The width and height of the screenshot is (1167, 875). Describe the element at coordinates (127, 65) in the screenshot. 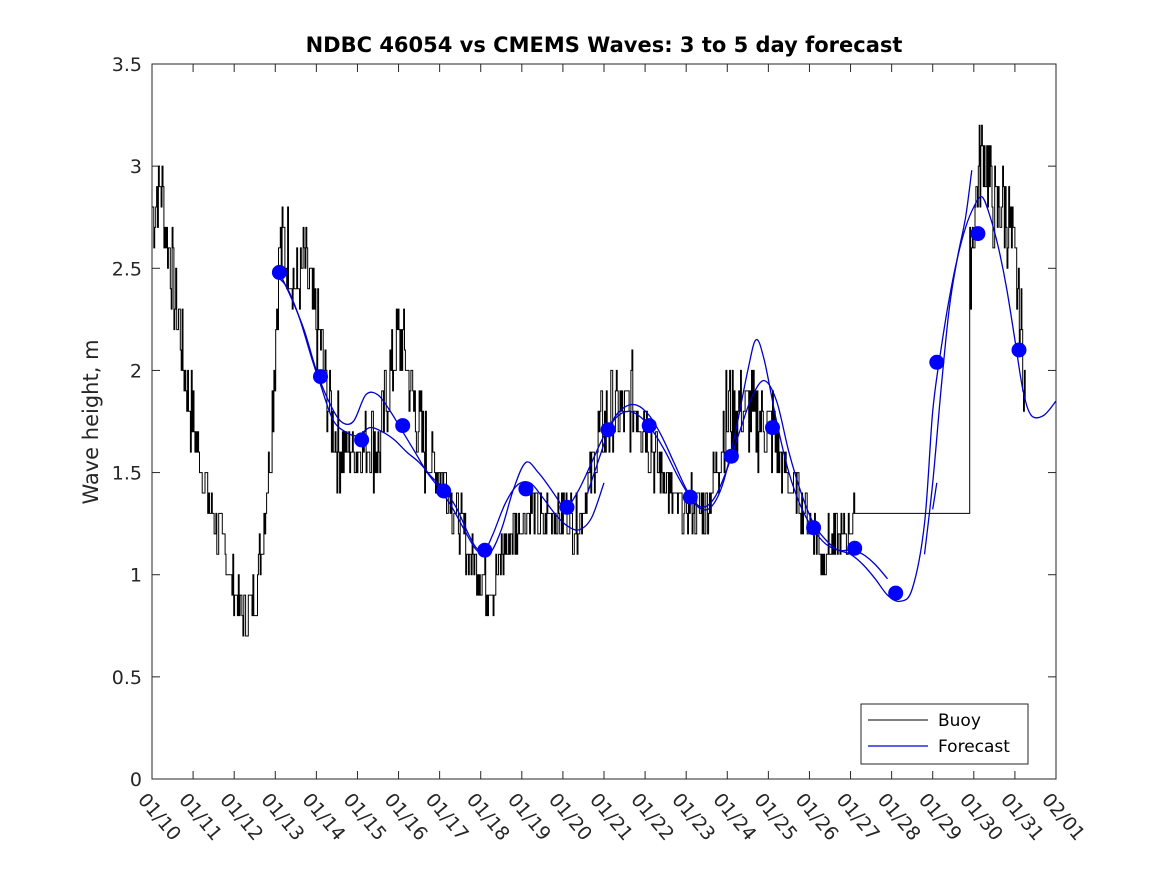

I see `y-tick-label: 3.5` at that location.